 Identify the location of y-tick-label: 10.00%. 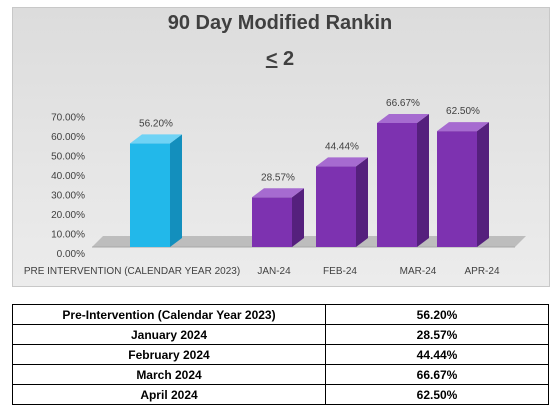
(68, 235).